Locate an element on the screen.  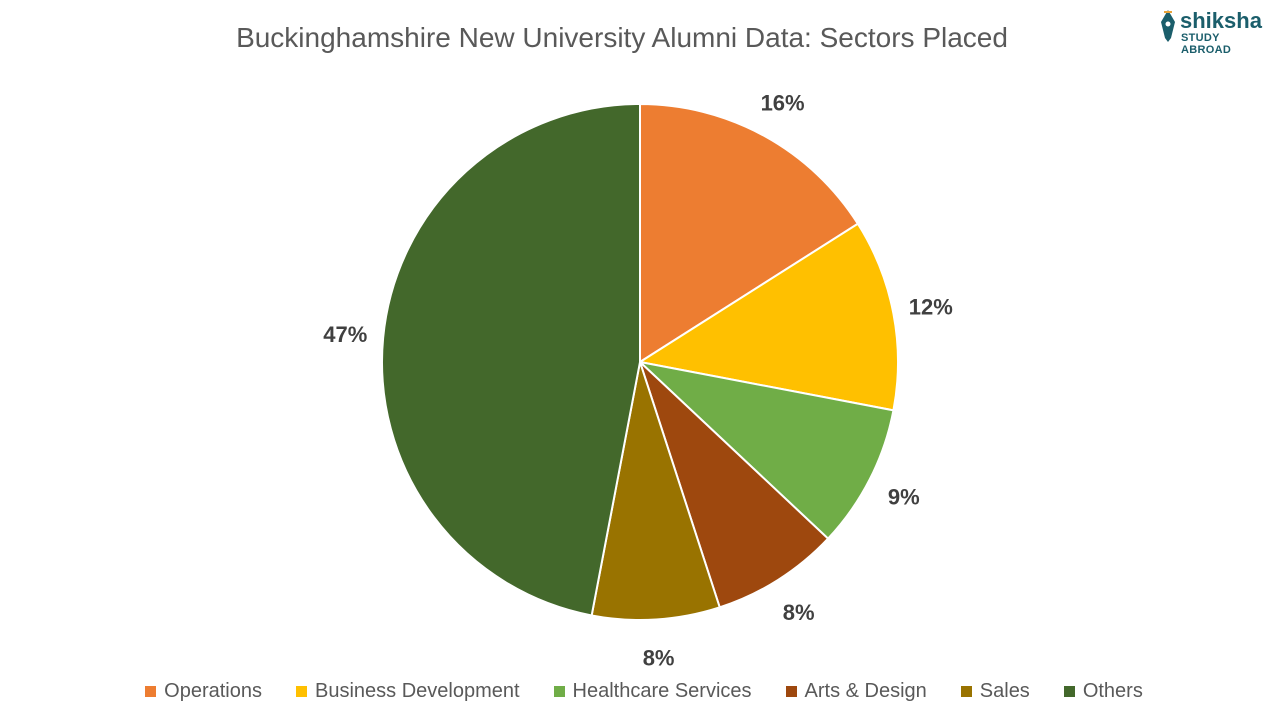
data-label-others: 47% is located at coordinates (345, 334).